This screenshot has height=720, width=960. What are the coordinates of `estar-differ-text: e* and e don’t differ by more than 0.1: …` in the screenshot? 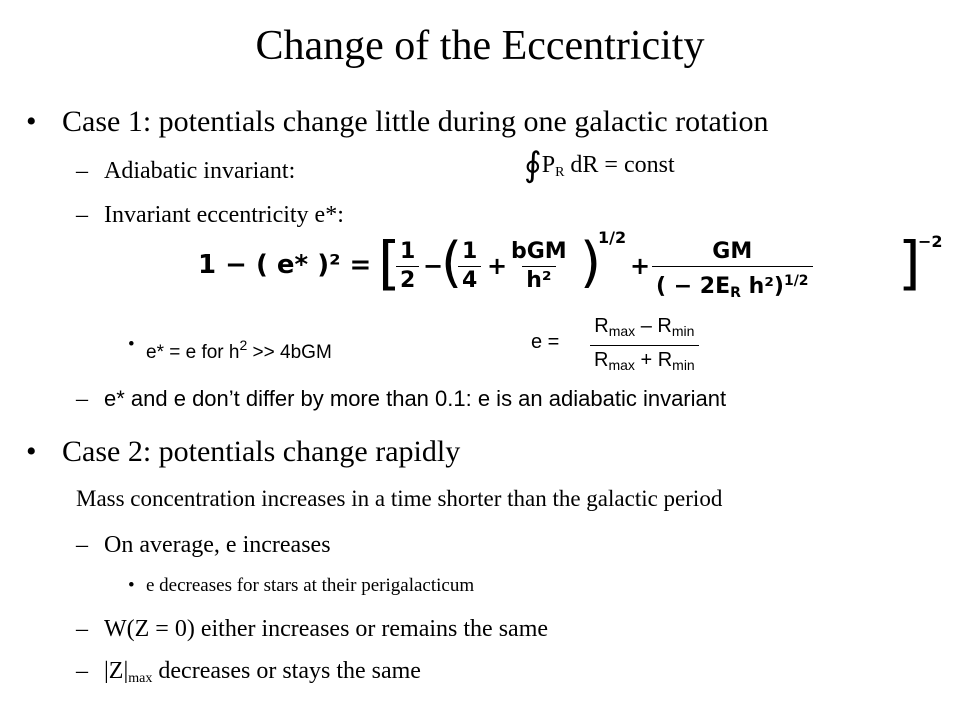 It's located at (415, 398).